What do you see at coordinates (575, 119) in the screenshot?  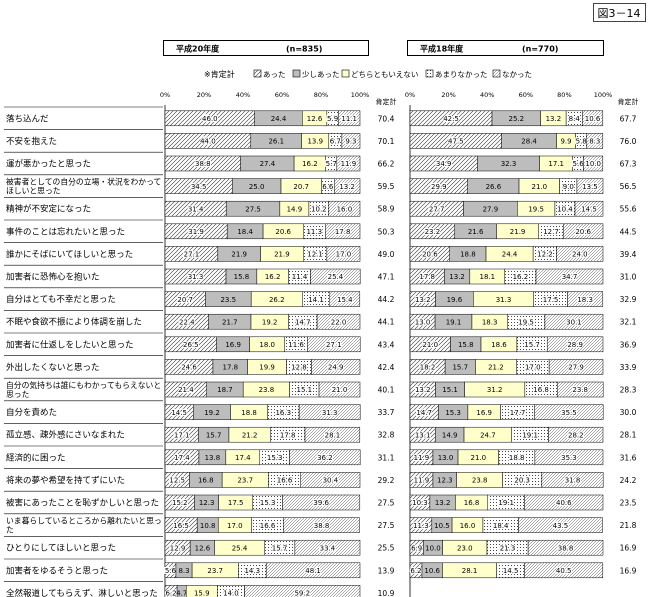 I see `data-label: 8.4` at bounding box center [575, 119].